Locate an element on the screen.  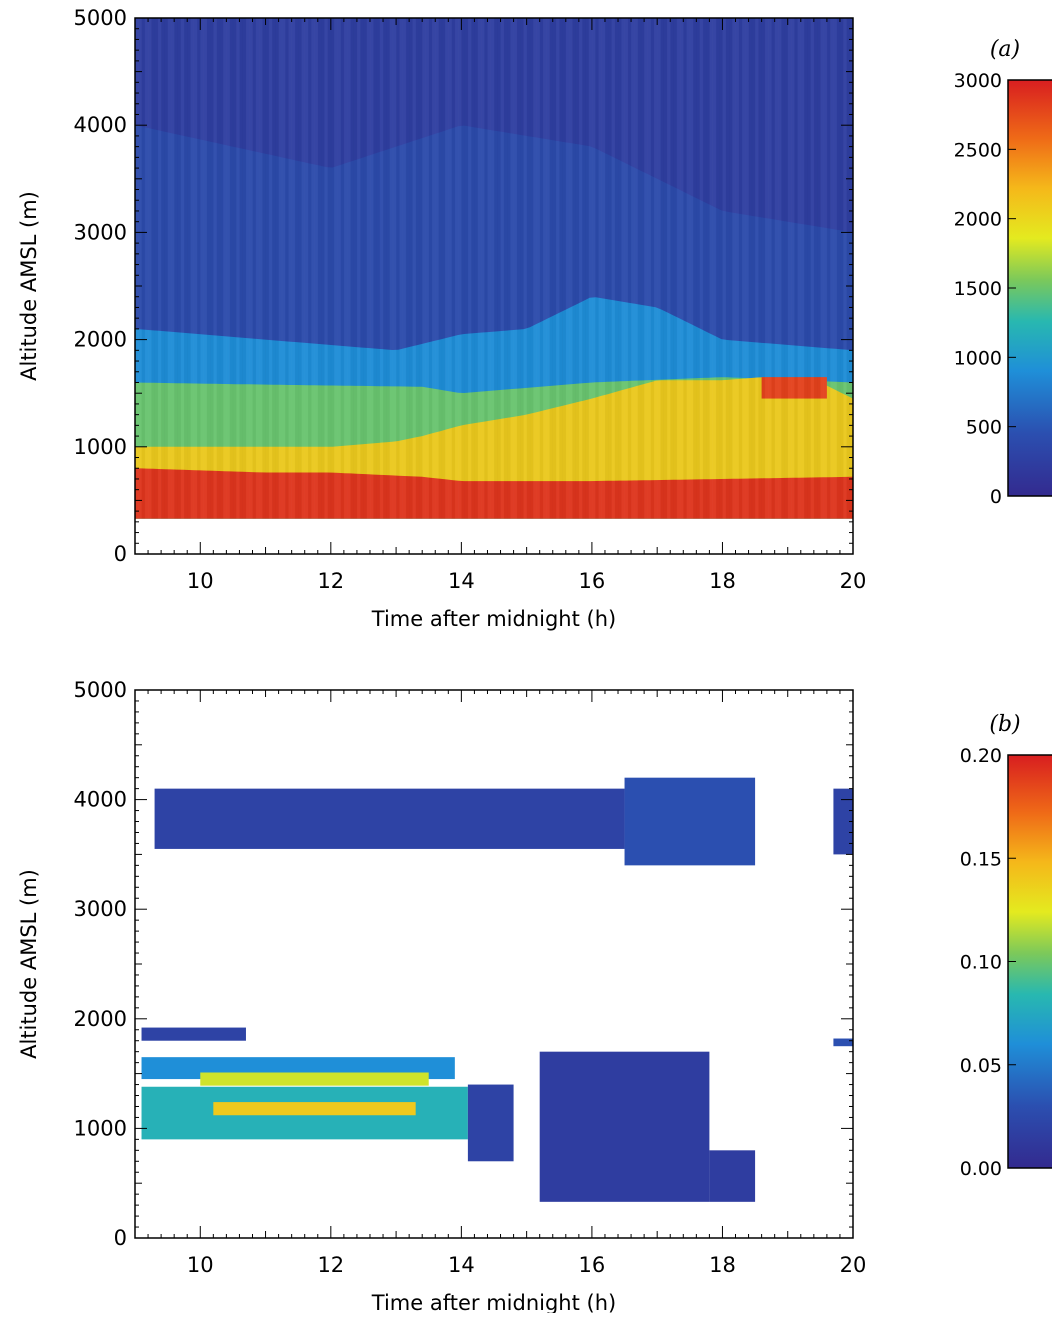
panel-label: (b) is located at coordinates (1004, 724).